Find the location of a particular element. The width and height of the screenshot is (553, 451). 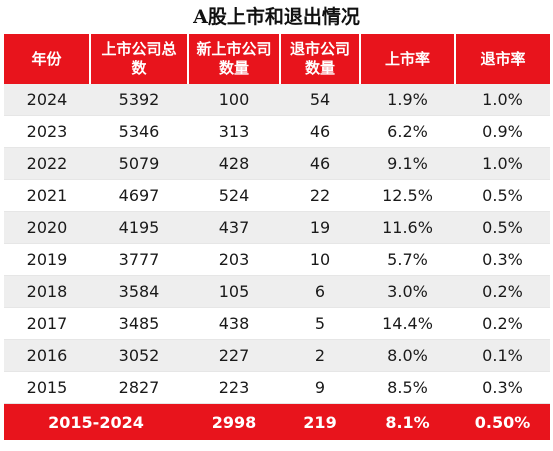

header-listing-rate: 上市率 is located at coordinates (408, 59).